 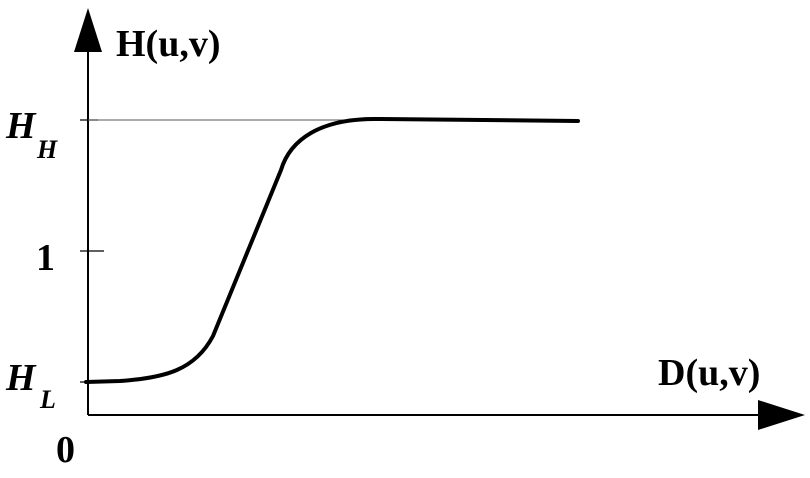 I want to click on x-axis-label: D(u,v), so click(x=709, y=373).